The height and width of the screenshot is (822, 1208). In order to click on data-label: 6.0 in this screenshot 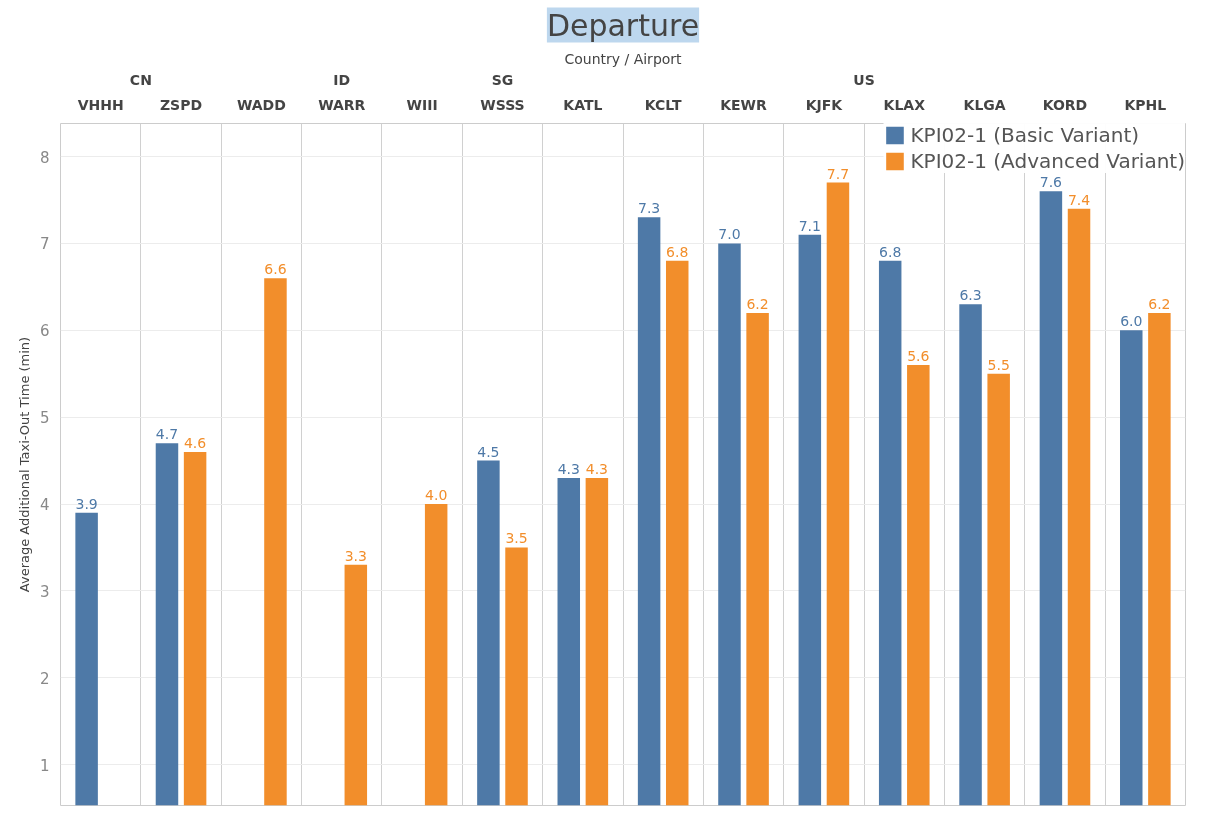, I will do `click(1131, 321)`.